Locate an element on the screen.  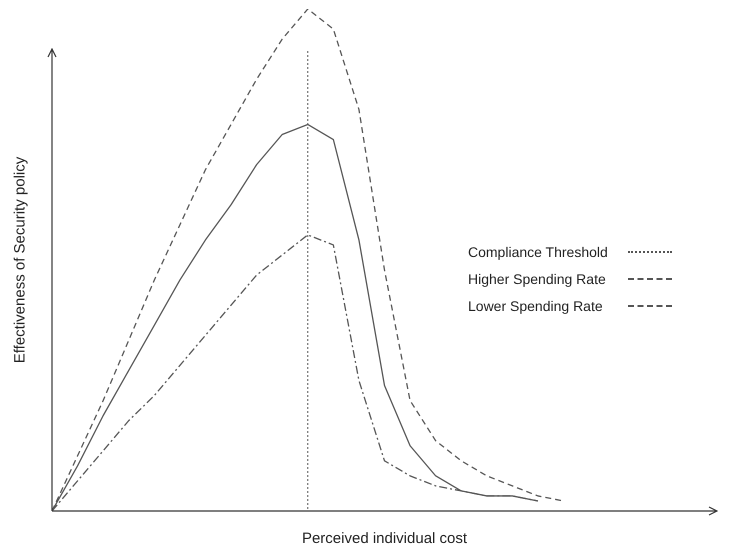
x-axis-title: Perceived individual cost is located at coordinates (384, 538).